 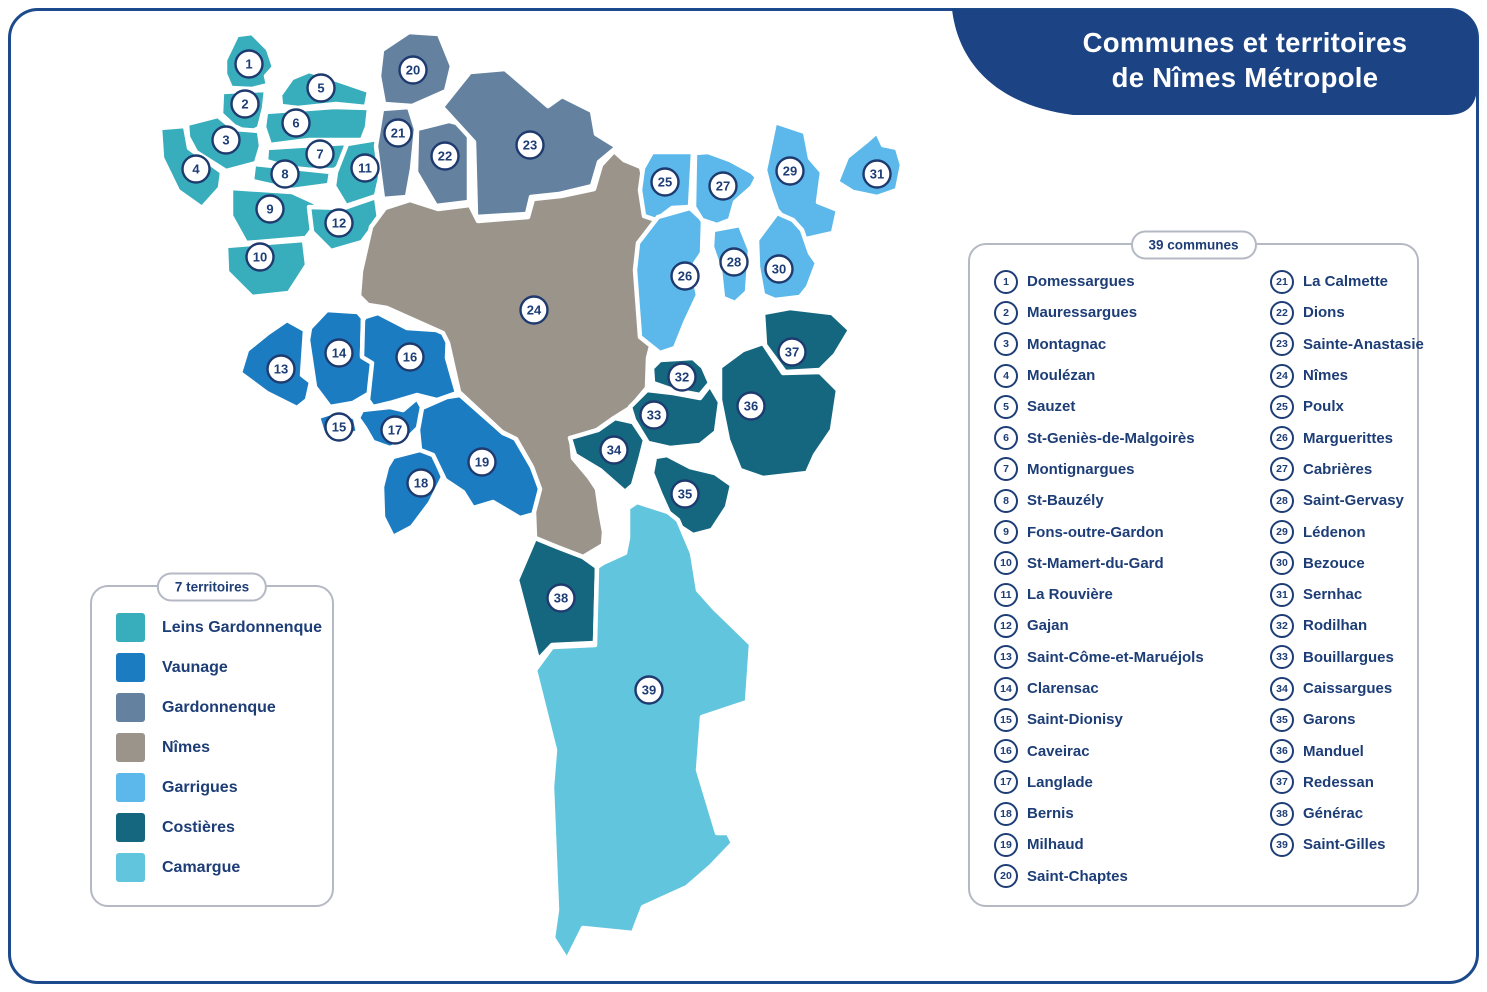 I want to click on commune-number-badge: 25, so click(x=1282, y=406).